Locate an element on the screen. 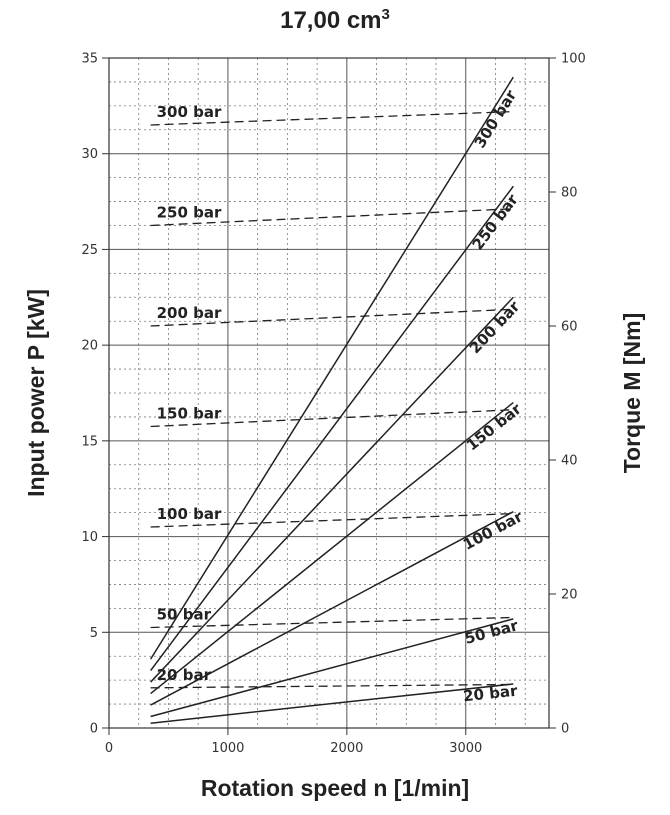  torque-line-label: 300 bar is located at coordinates (189, 112).